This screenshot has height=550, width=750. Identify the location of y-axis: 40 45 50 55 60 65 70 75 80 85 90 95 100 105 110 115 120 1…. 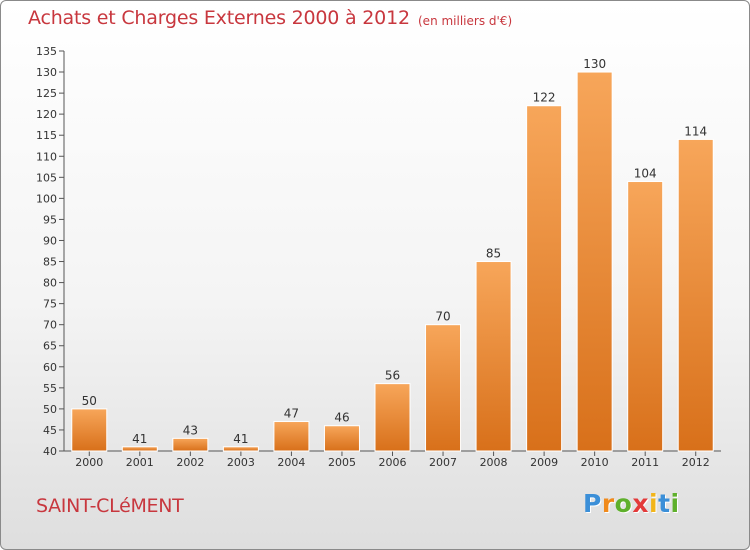
(50, 251).